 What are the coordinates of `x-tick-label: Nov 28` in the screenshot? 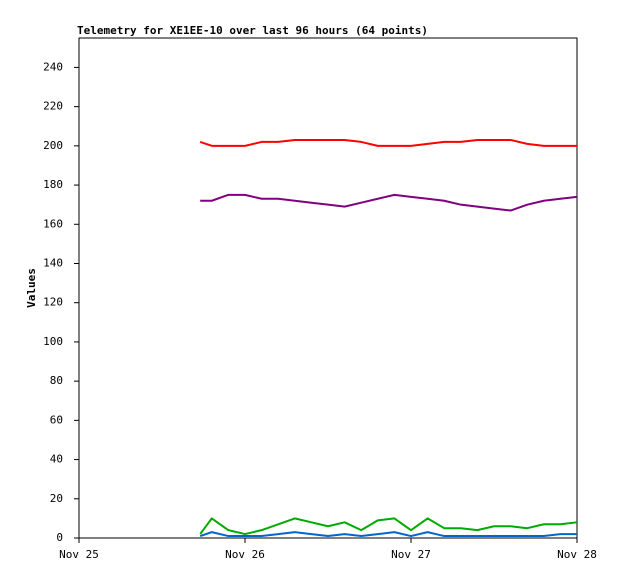 It's located at (577, 554).